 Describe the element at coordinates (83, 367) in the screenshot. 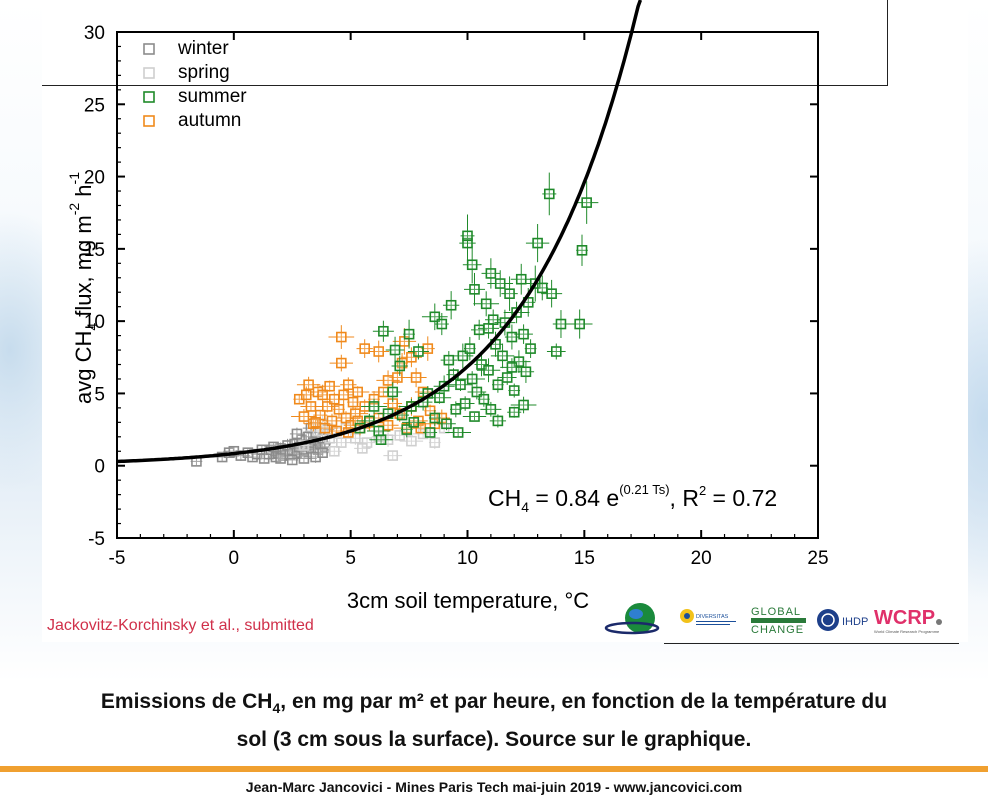

I see `y-label-part-avg: avg CH` at that location.